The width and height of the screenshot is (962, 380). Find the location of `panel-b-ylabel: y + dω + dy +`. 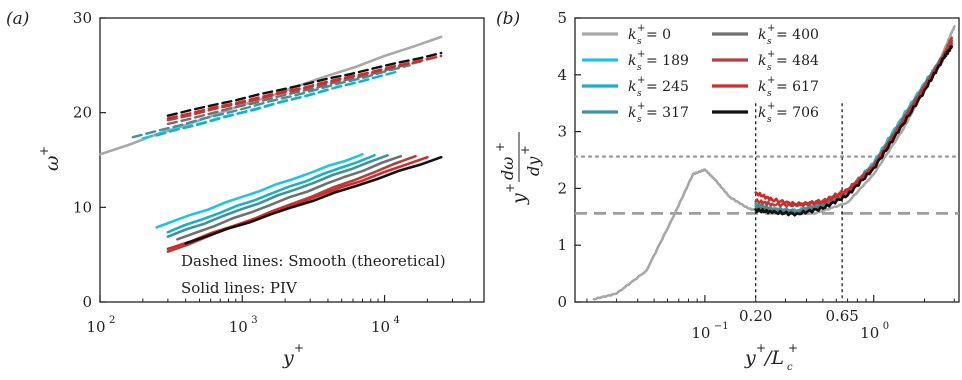

panel-b-ylabel: y + dω + dy + is located at coordinates (518, 168).